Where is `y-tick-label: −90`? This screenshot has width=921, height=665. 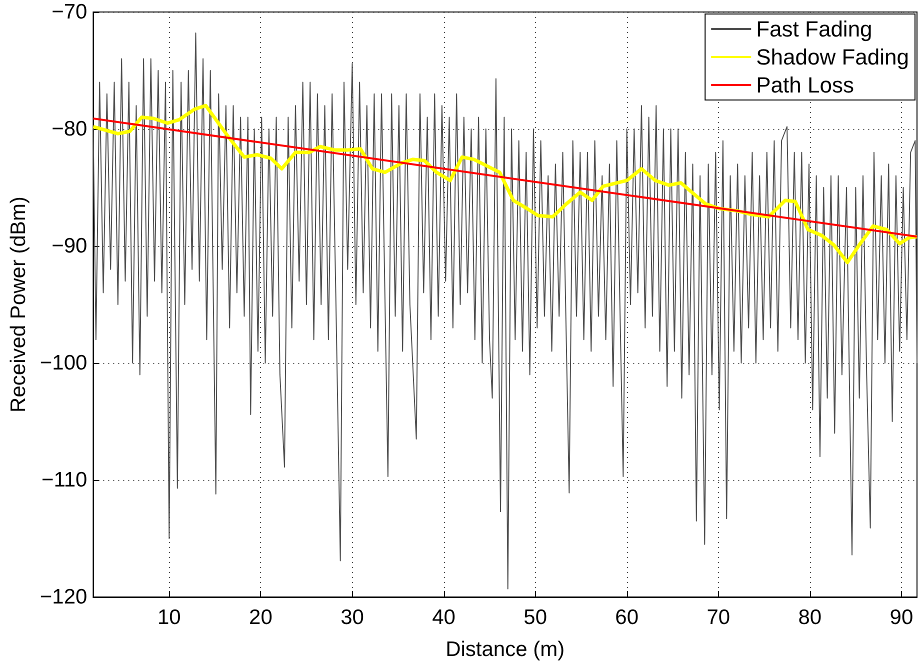
y-tick-label: −90 is located at coordinates (70, 246).